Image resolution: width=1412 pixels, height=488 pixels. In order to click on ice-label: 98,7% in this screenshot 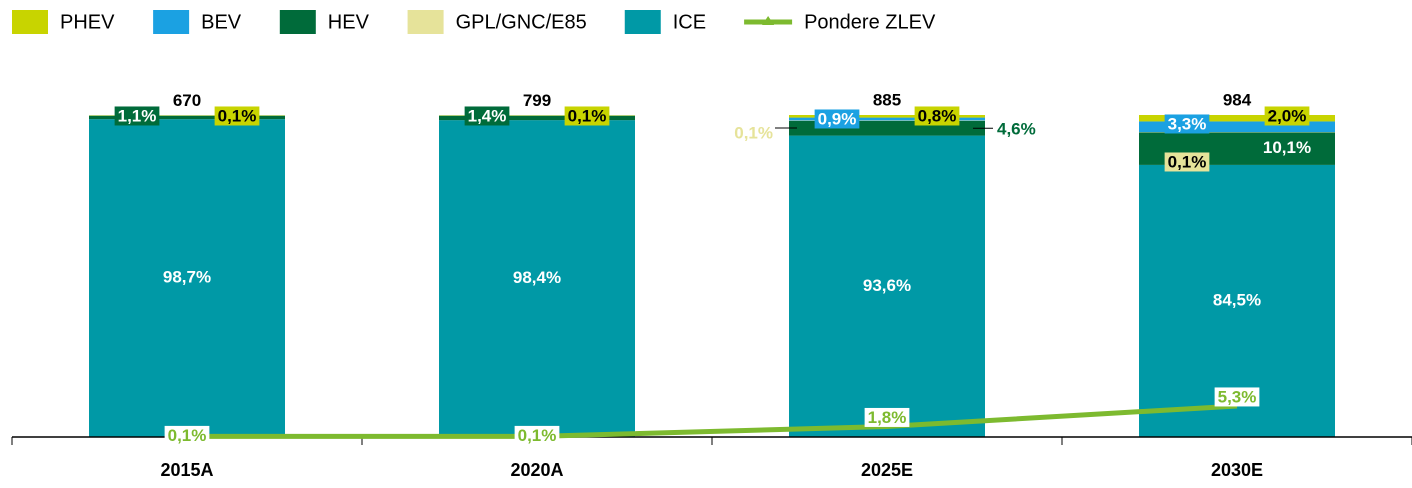, I will do `click(187, 277)`.